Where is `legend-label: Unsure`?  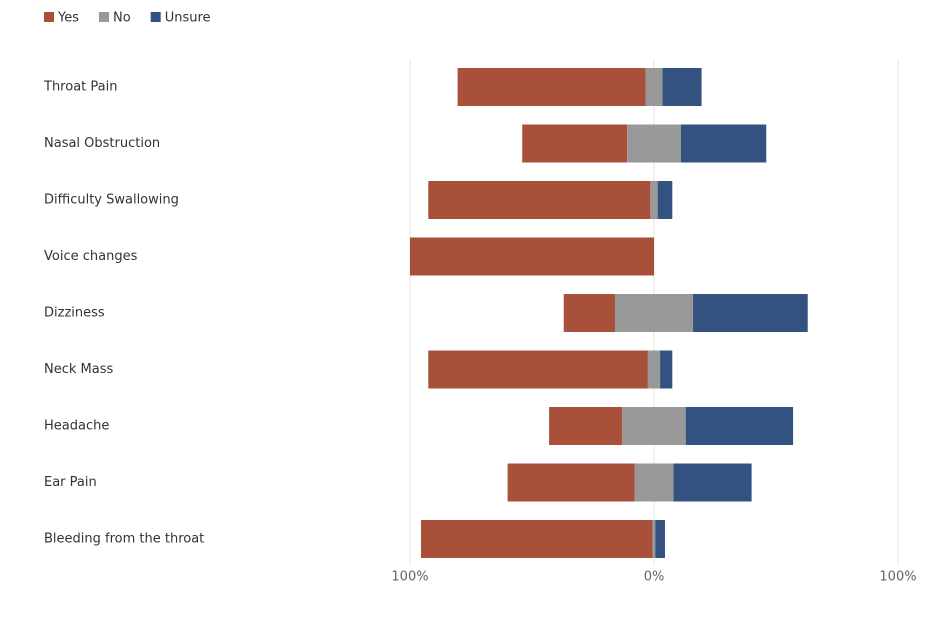
legend-label: Unsure is located at coordinates (188, 18).